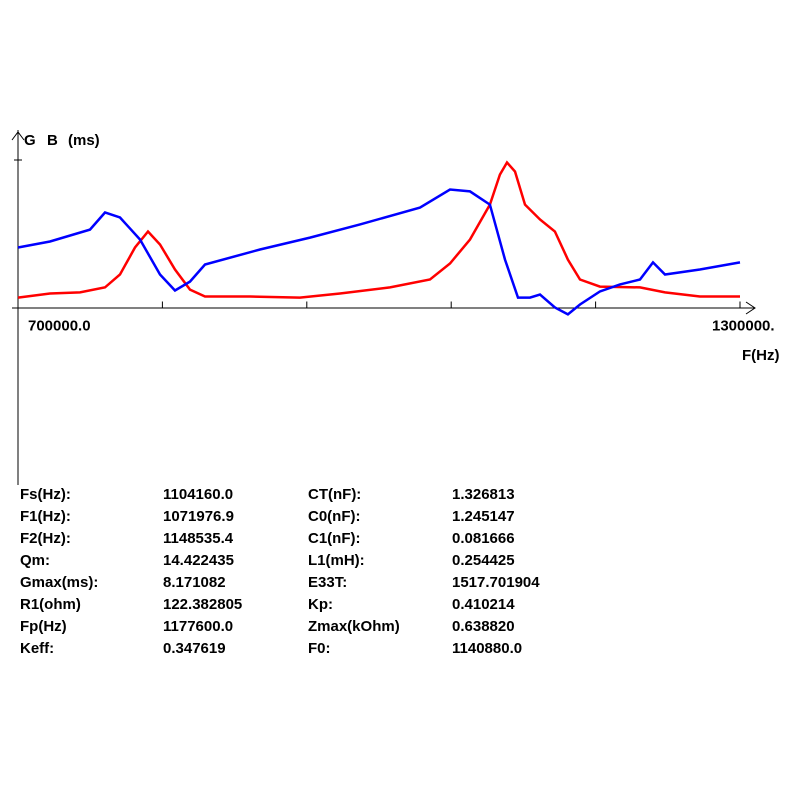 The height and width of the screenshot is (800, 800). Describe the element at coordinates (50, 604) in the screenshot. I see `param-label: R1(ohm)` at that location.